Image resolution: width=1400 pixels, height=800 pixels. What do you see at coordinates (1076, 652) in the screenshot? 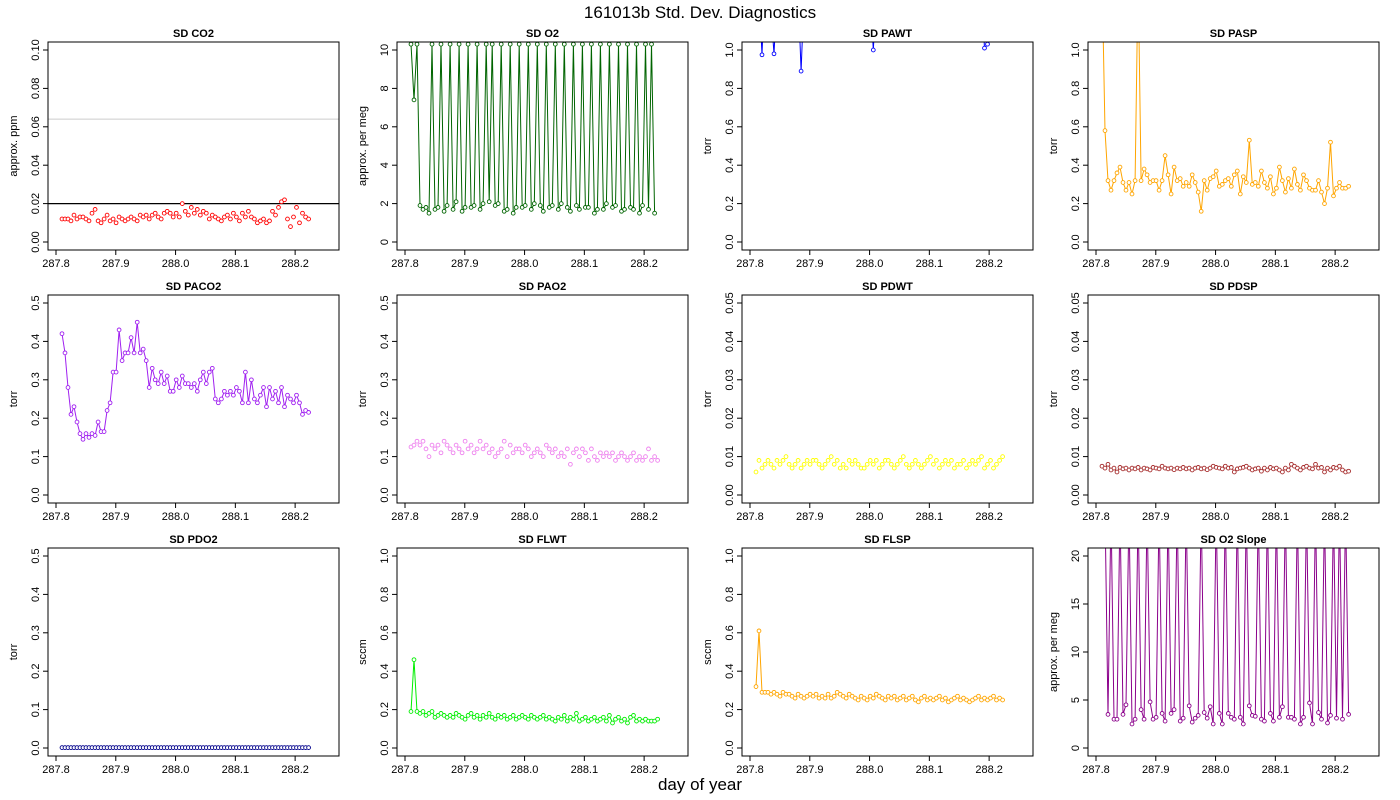
I see `y-tick-label: 10` at bounding box center [1076, 652].